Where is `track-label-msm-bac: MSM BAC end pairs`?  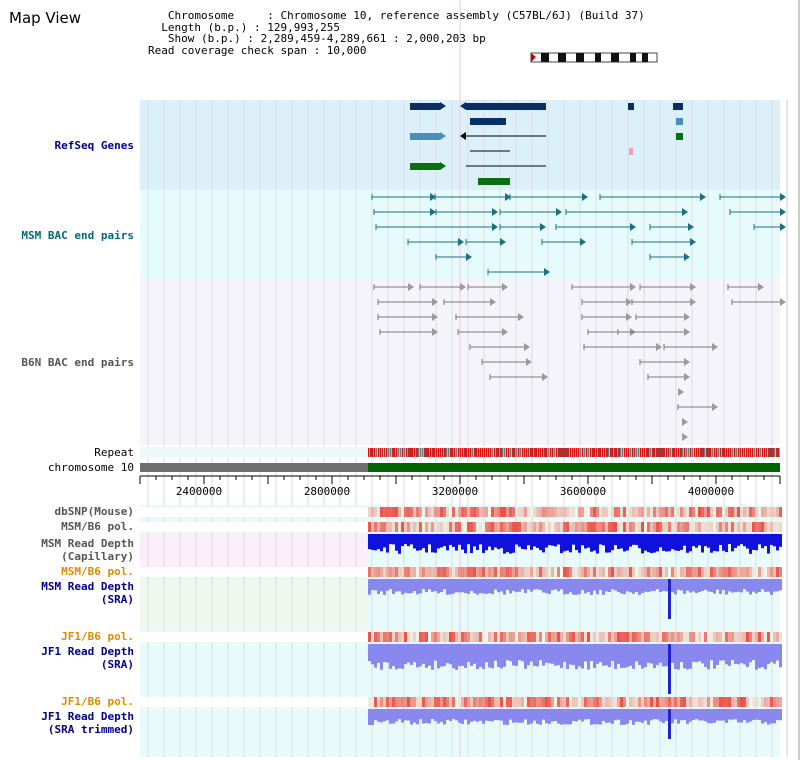 track-label-msm-bac: MSM BAC end pairs is located at coordinates (77, 235).